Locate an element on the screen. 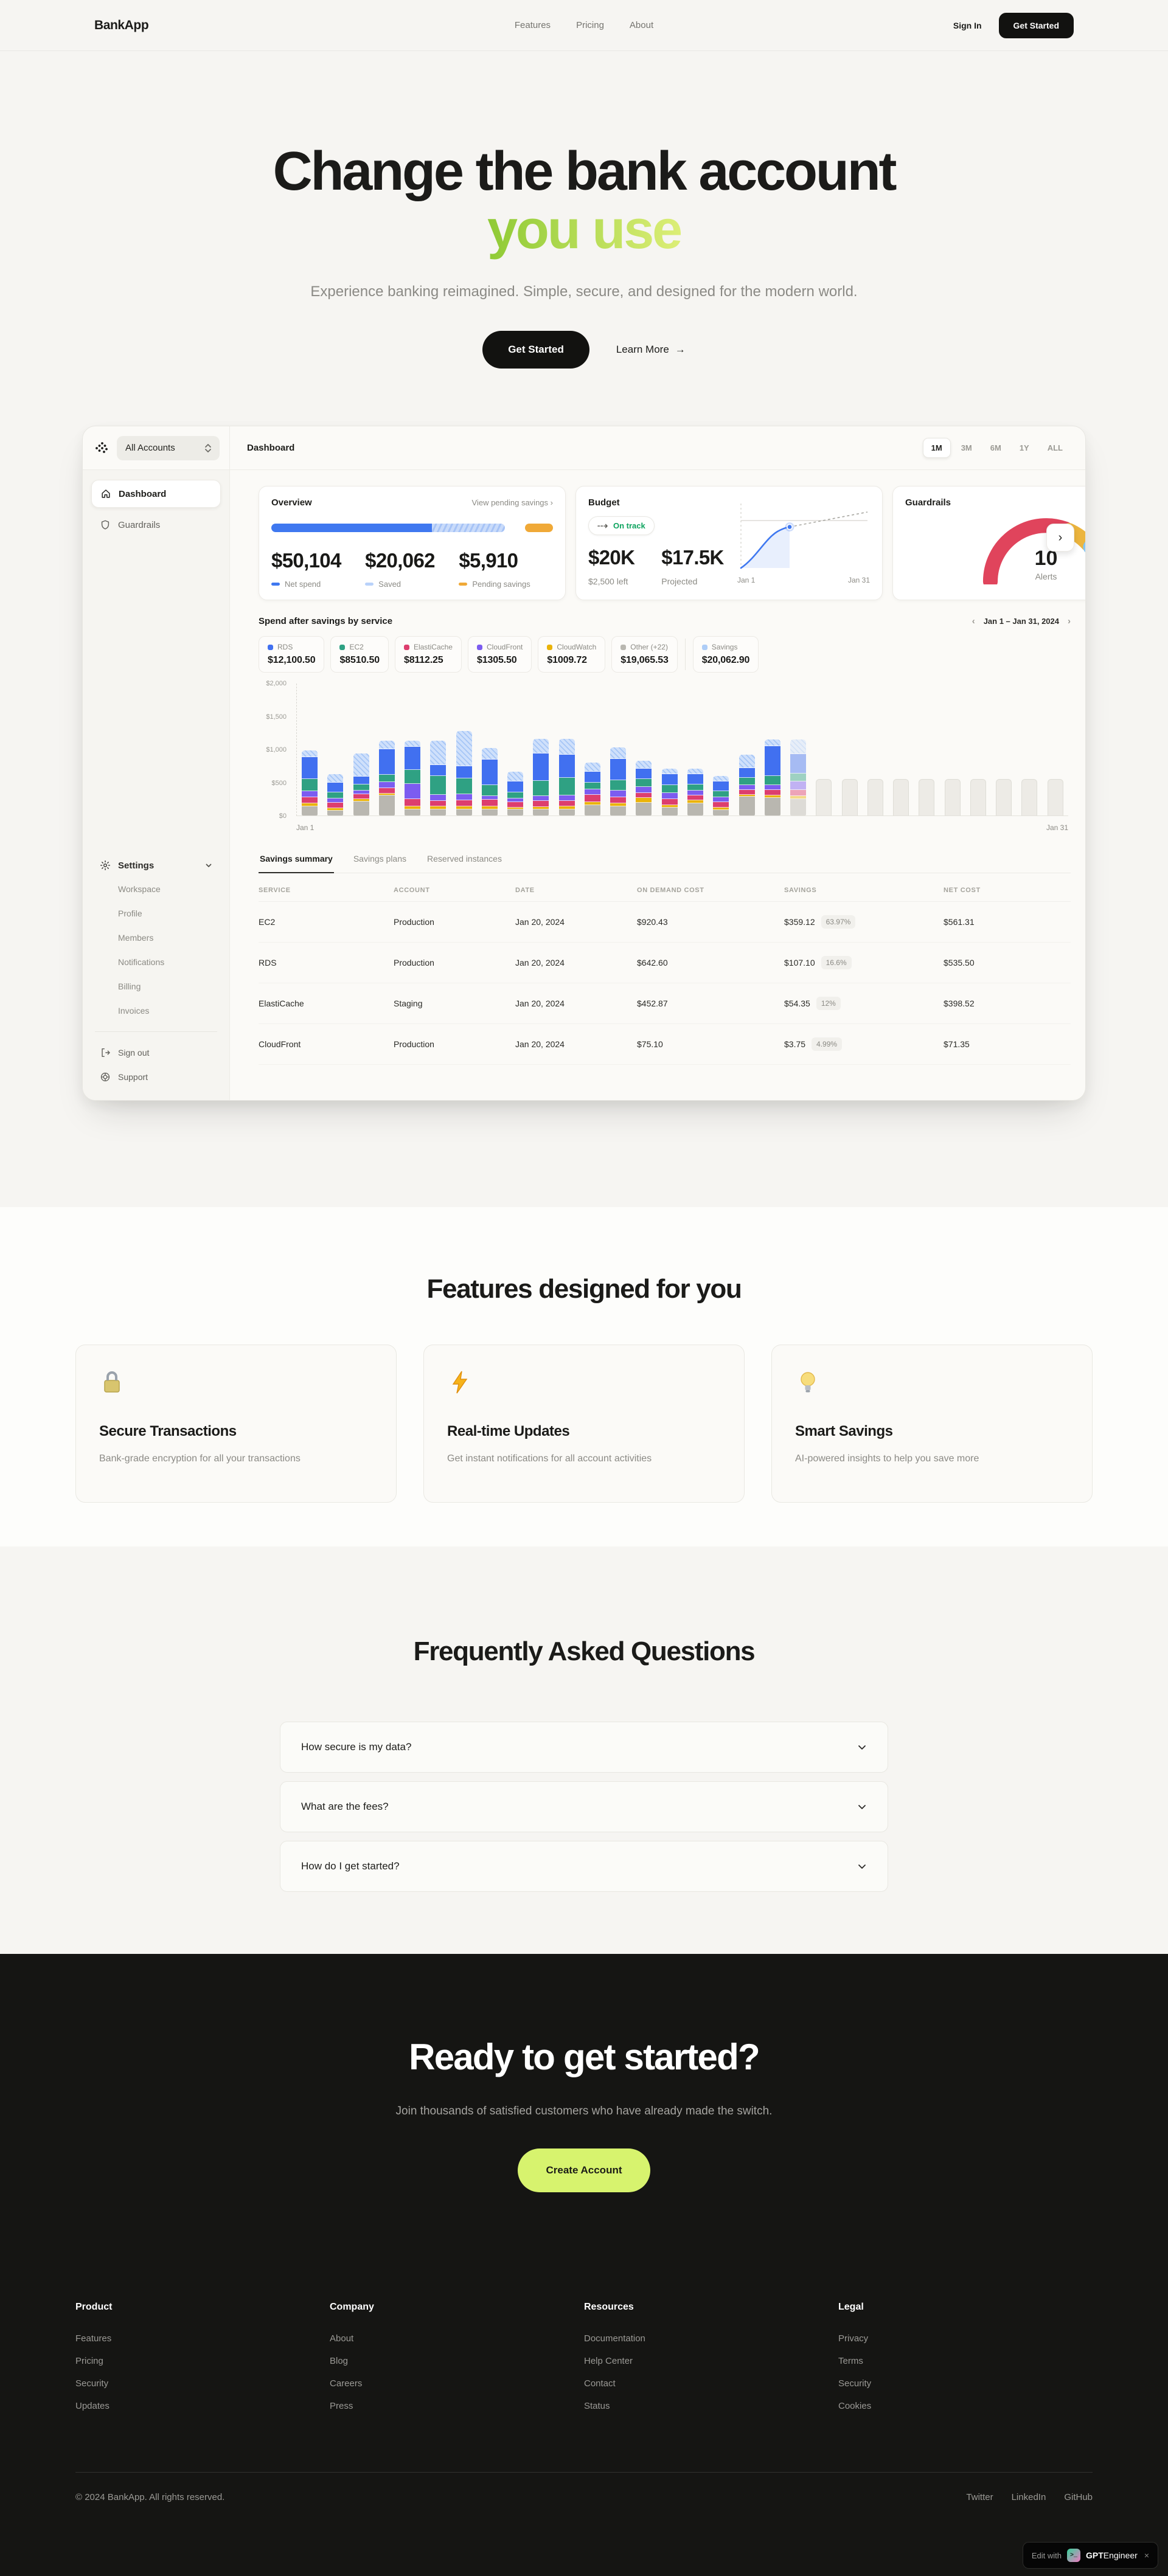  faq-question: How secure is my data? is located at coordinates (356, 1747).